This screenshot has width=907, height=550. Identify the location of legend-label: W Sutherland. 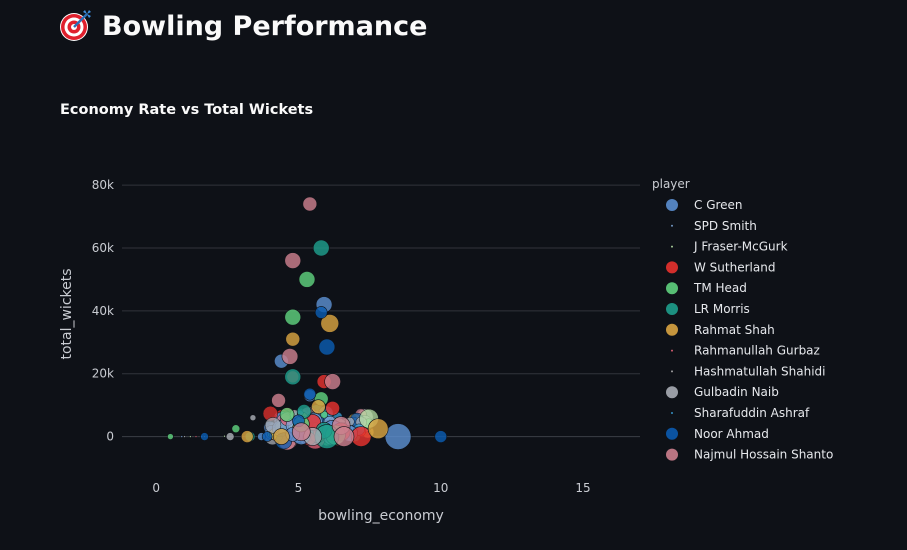
(734, 267).